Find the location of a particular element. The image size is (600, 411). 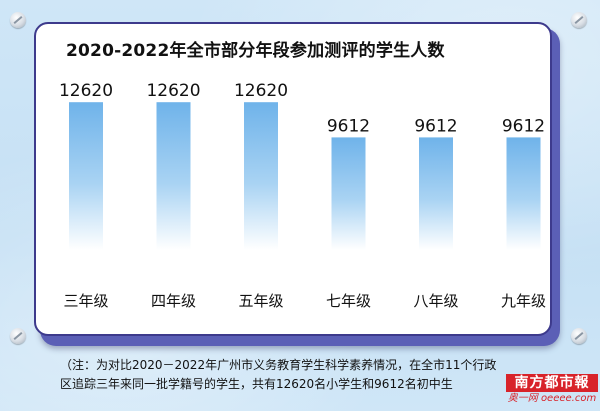

pin-top-right-icon is located at coordinates (579, 20).